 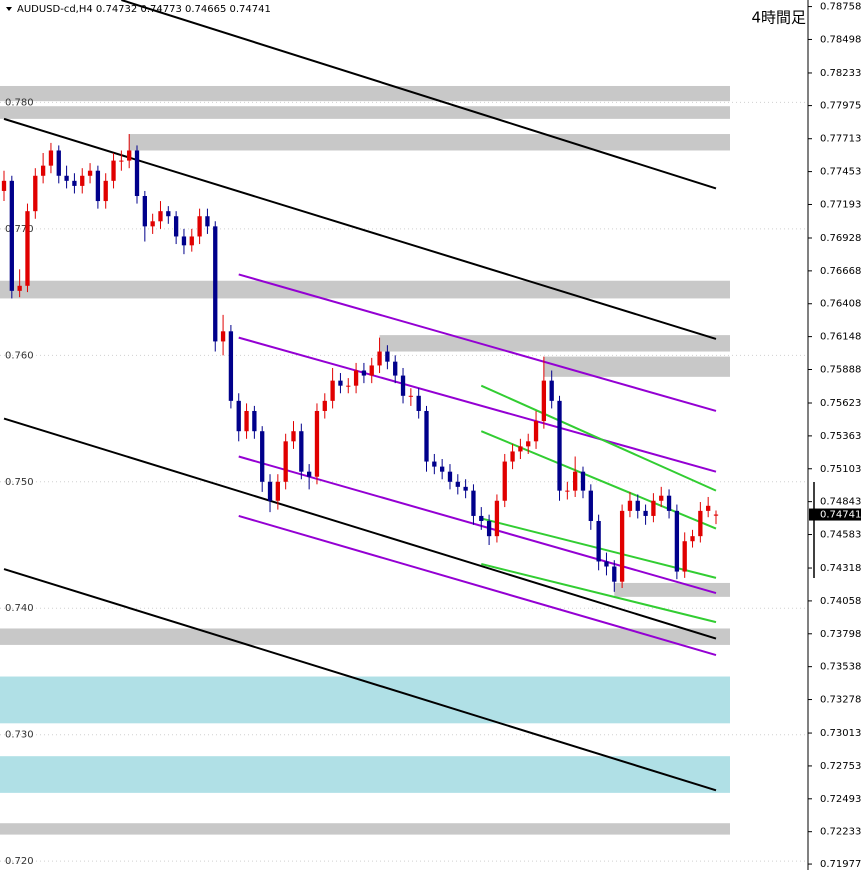 I want to click on level-label: 0.780, so click(x=19, y=102).